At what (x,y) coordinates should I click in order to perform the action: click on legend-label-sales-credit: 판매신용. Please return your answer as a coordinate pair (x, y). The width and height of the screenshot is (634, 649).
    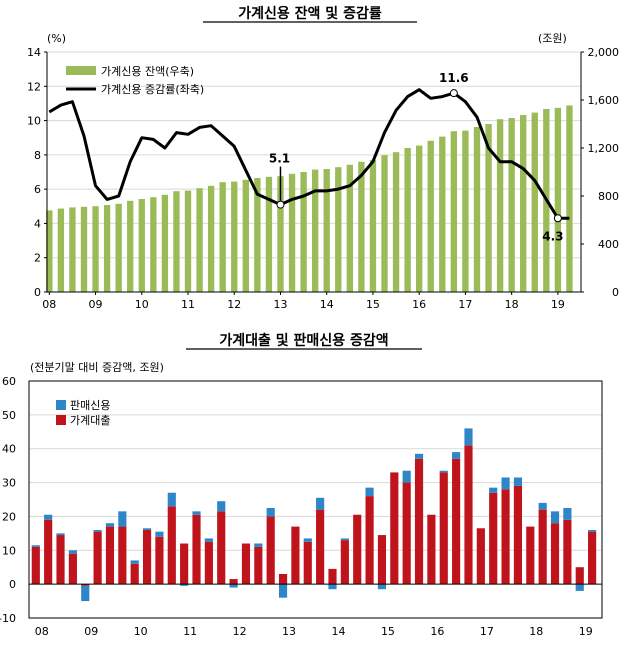
    Looking at the image, I should click on (90, 405).